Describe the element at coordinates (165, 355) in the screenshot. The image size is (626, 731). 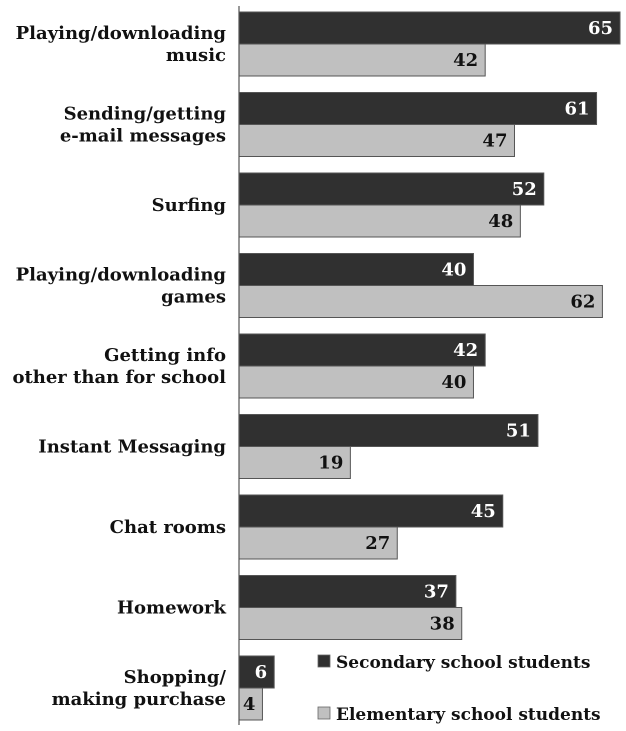
I see `category-label-4-line-0: Getting info` at that location.